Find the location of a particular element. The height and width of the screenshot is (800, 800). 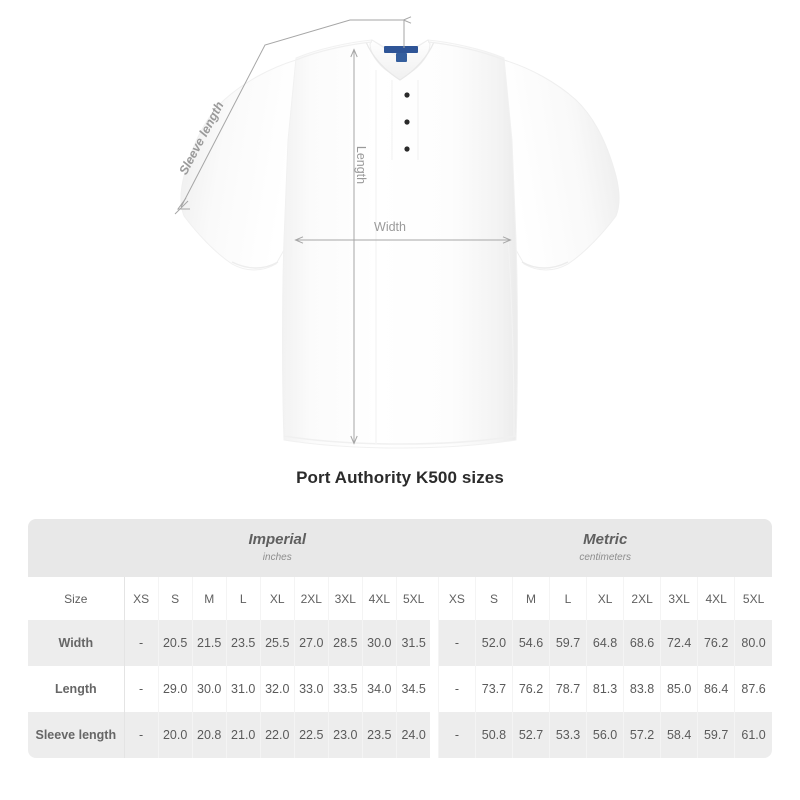

cell-sleeve-metric-4: 56.0 is located at coordinates (605, 735).